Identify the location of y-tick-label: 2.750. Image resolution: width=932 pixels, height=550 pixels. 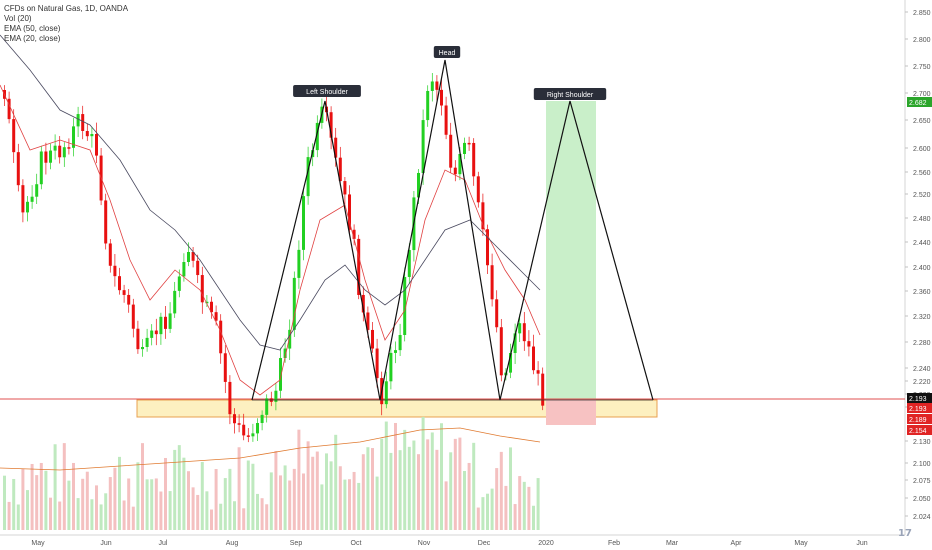
(922, 67).